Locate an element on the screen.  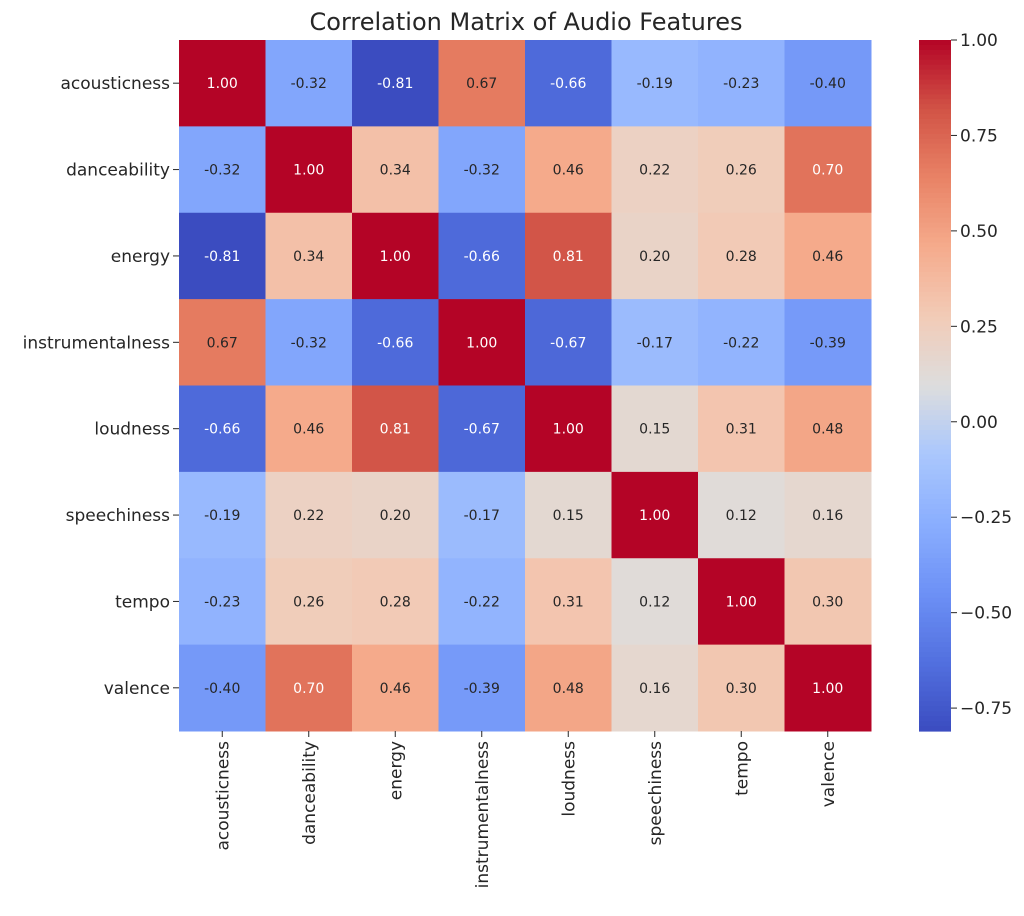
heatmap-cell-value: -0.40 is located at coordinates (828, 84).